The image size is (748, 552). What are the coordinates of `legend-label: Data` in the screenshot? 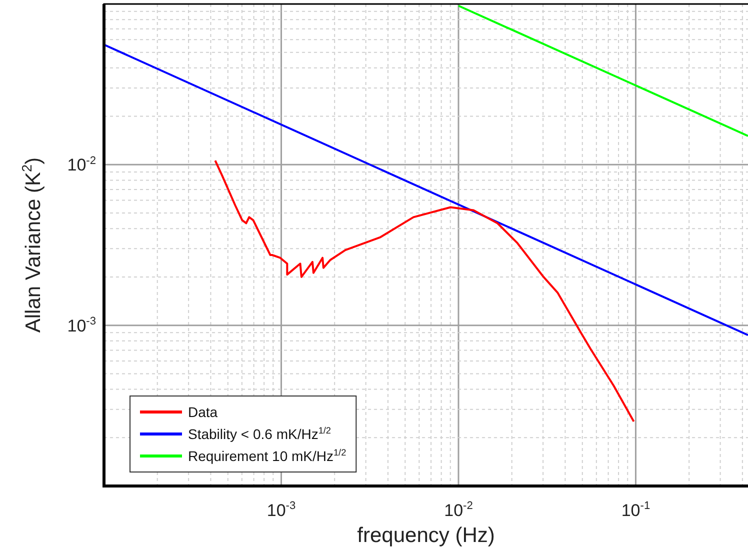 It's located at (203, 412).